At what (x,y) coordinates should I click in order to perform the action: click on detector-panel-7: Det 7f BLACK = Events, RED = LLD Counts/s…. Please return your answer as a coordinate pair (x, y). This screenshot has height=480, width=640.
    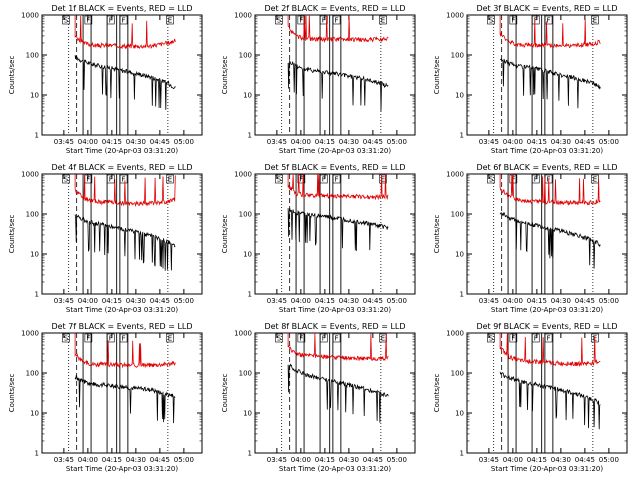
    Looking at the image, I should click on (105, 397).